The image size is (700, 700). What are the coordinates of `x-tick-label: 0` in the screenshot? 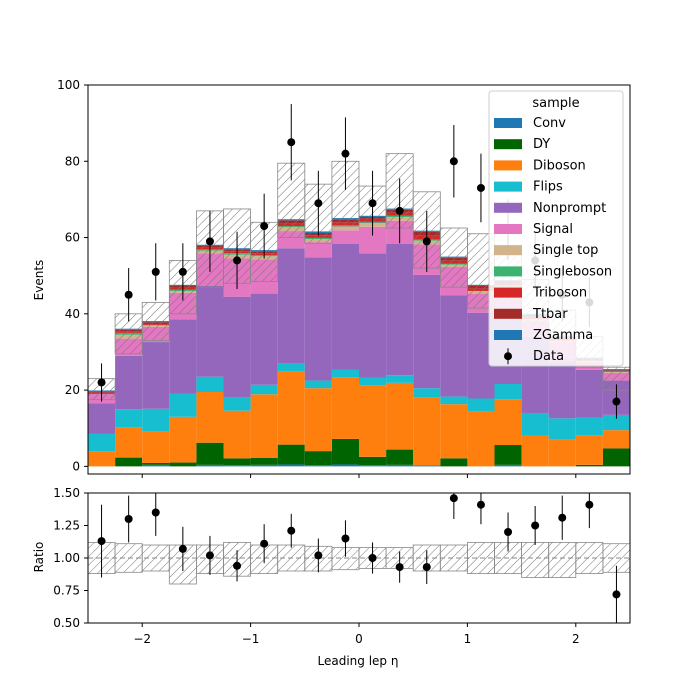 It's located at (359, 639).